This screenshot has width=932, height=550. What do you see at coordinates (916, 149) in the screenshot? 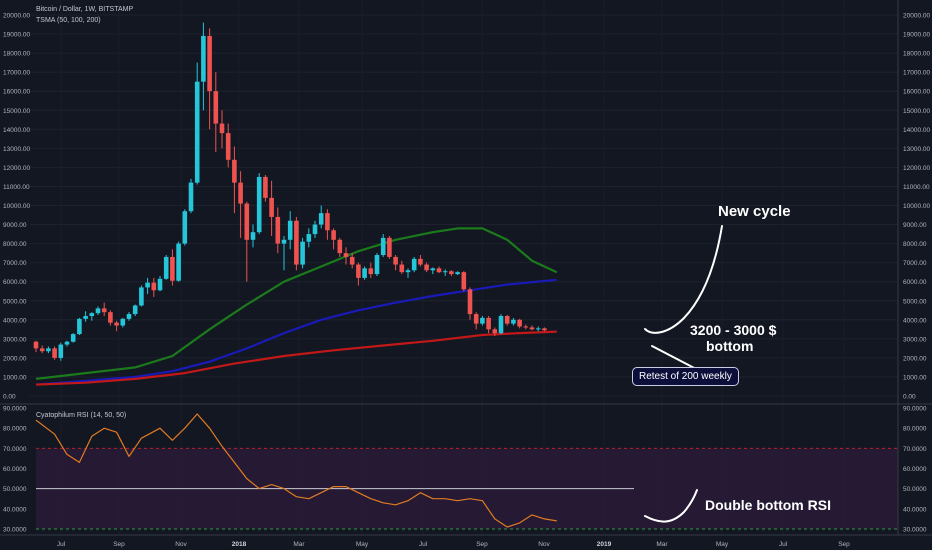
I see `y-tick-label-right: 13000.00` at bounding box center [916, 149].